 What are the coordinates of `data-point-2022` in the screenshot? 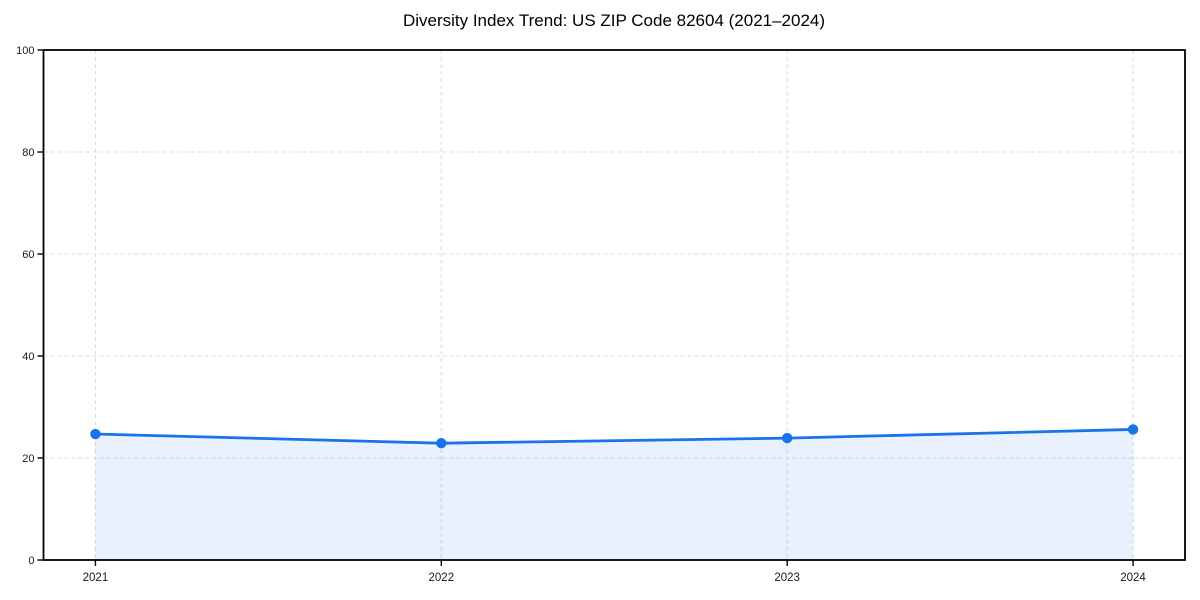 It's located at (441, 443).